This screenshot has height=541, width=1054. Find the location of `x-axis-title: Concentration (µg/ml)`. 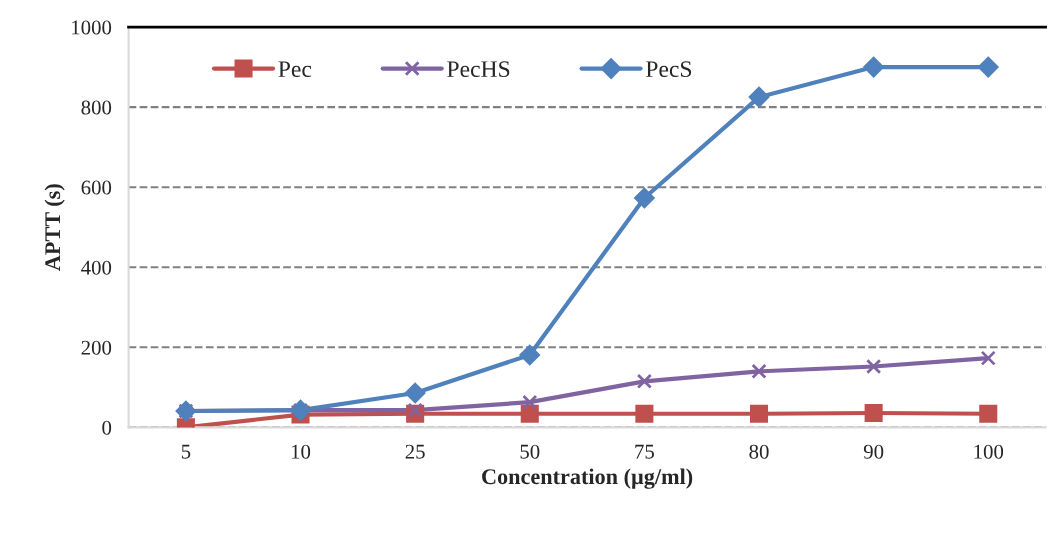

x-axis-title: Concentration (µg/ml) is located at coordinates (587, 478).